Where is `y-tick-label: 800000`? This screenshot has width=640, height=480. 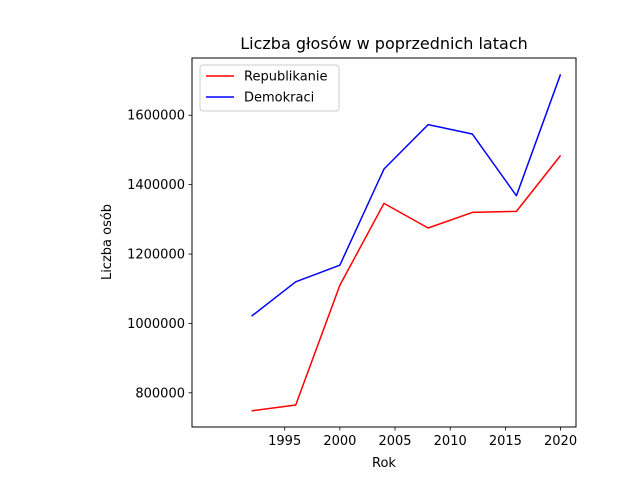 y-tick-label: 800000 is located at coordinates (160, 393).